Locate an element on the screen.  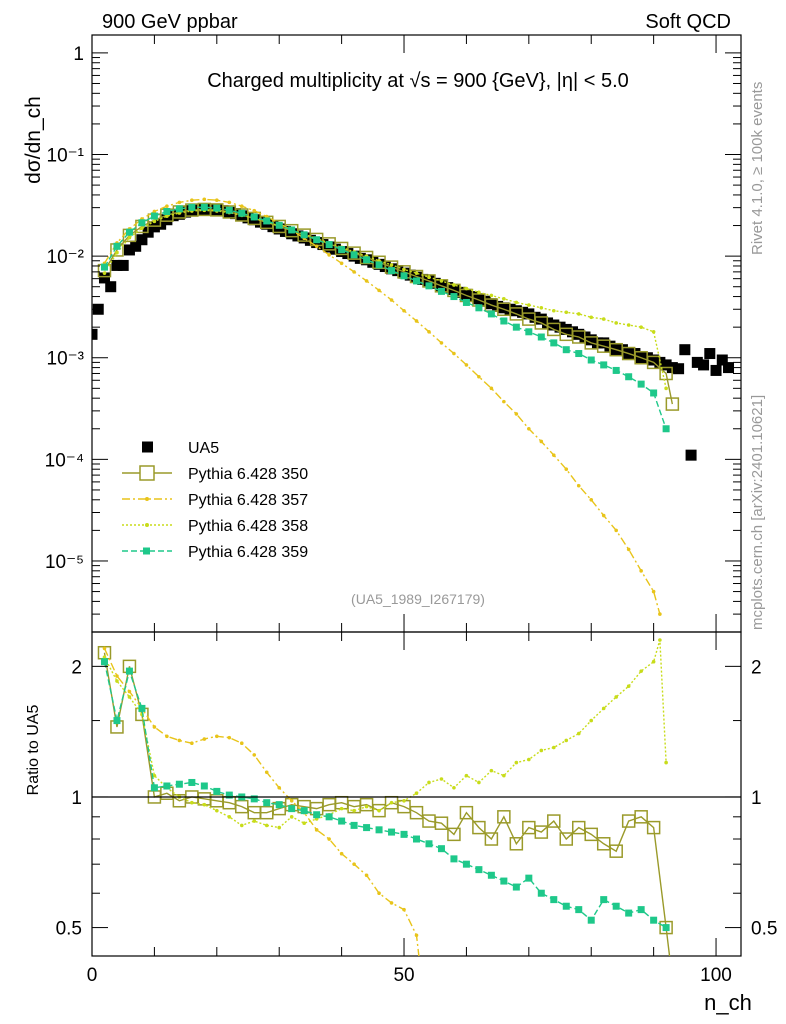
legend-label: Pythia 6.428 350 is located at coordinates (248, 474).